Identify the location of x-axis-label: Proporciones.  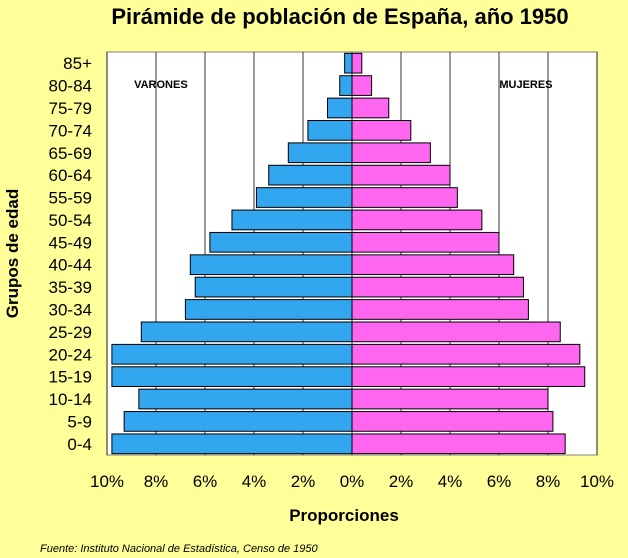
(344, 515).